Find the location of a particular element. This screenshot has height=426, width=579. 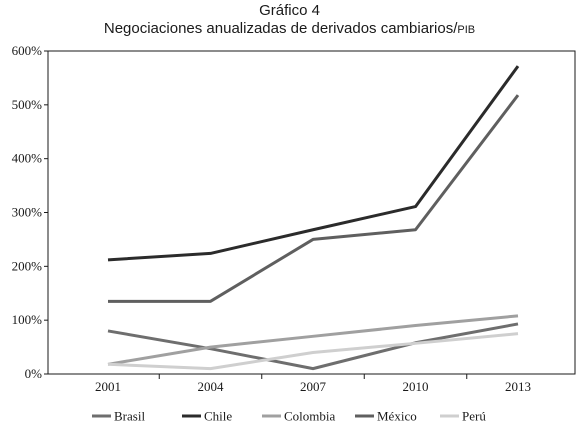

legend-label-mexico: México is located at coordinates (397, 416).